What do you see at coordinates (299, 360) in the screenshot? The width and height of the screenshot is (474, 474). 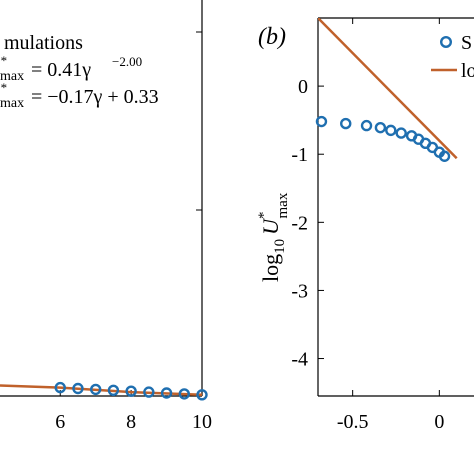 I see `panel-b-y-tick-label: -4` at bounding box center [299, 360].